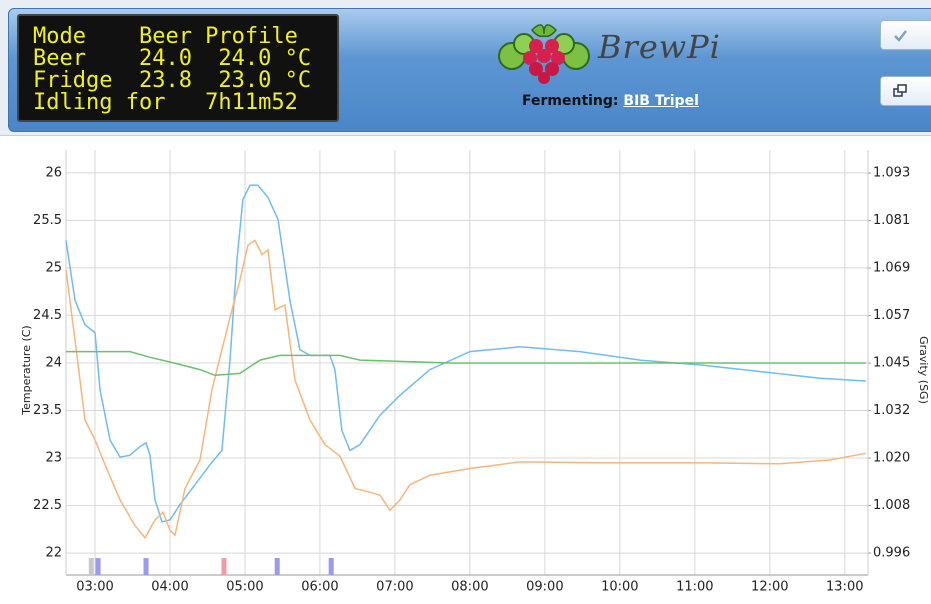  Describe the element at coordinates (53, 553) in the screenshot. I see `y-tick-label: 22` at that location.